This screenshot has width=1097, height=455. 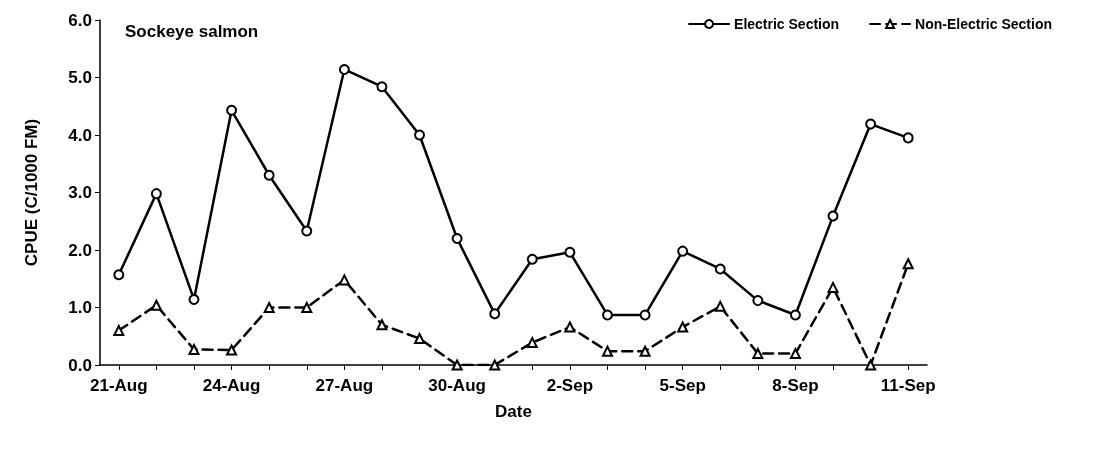 What do you see at coordinates (118, 385) in the screenshot?
I see `x-tick-label: 21-Aug` at bounding box center [118, 385].